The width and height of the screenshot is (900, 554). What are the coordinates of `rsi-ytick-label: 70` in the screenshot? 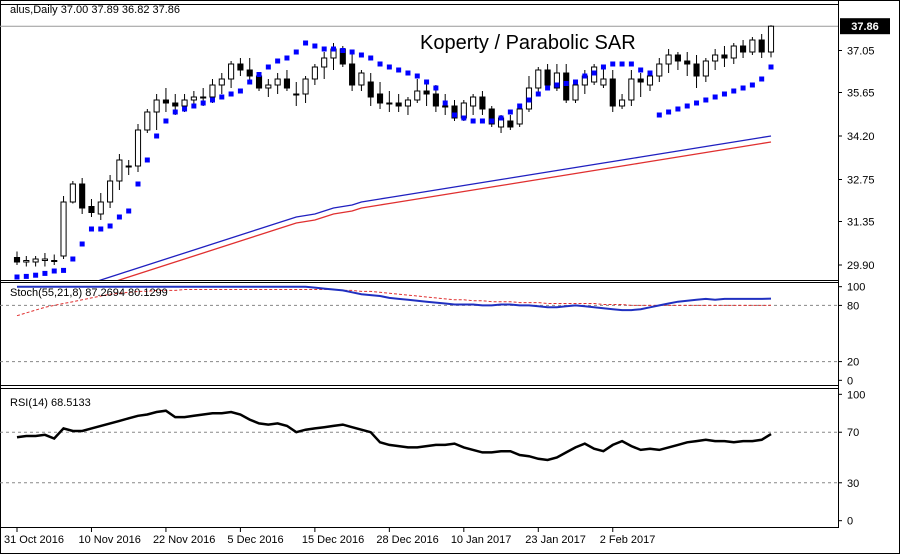 It's located at (853, 433).